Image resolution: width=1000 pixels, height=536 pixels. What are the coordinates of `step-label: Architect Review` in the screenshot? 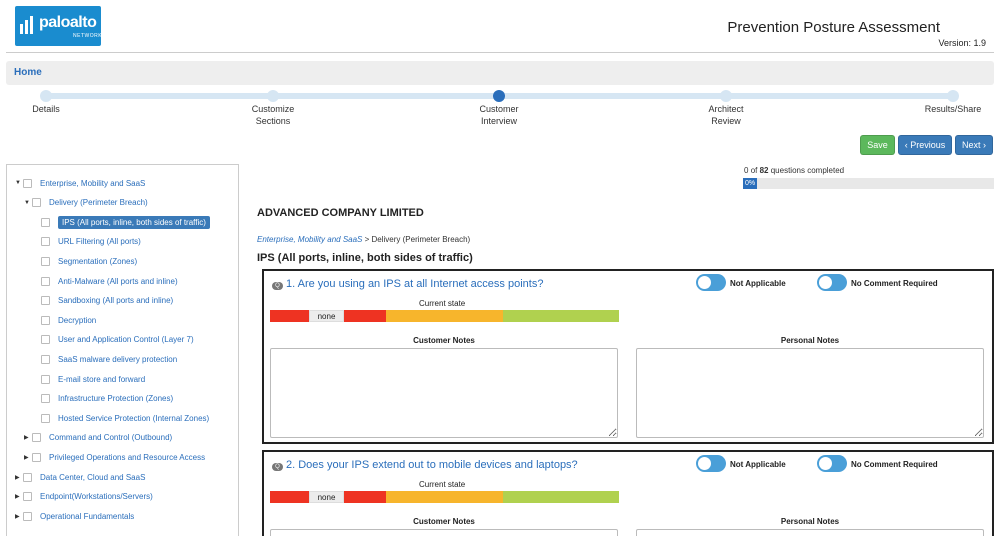 It's located at (726, 115).